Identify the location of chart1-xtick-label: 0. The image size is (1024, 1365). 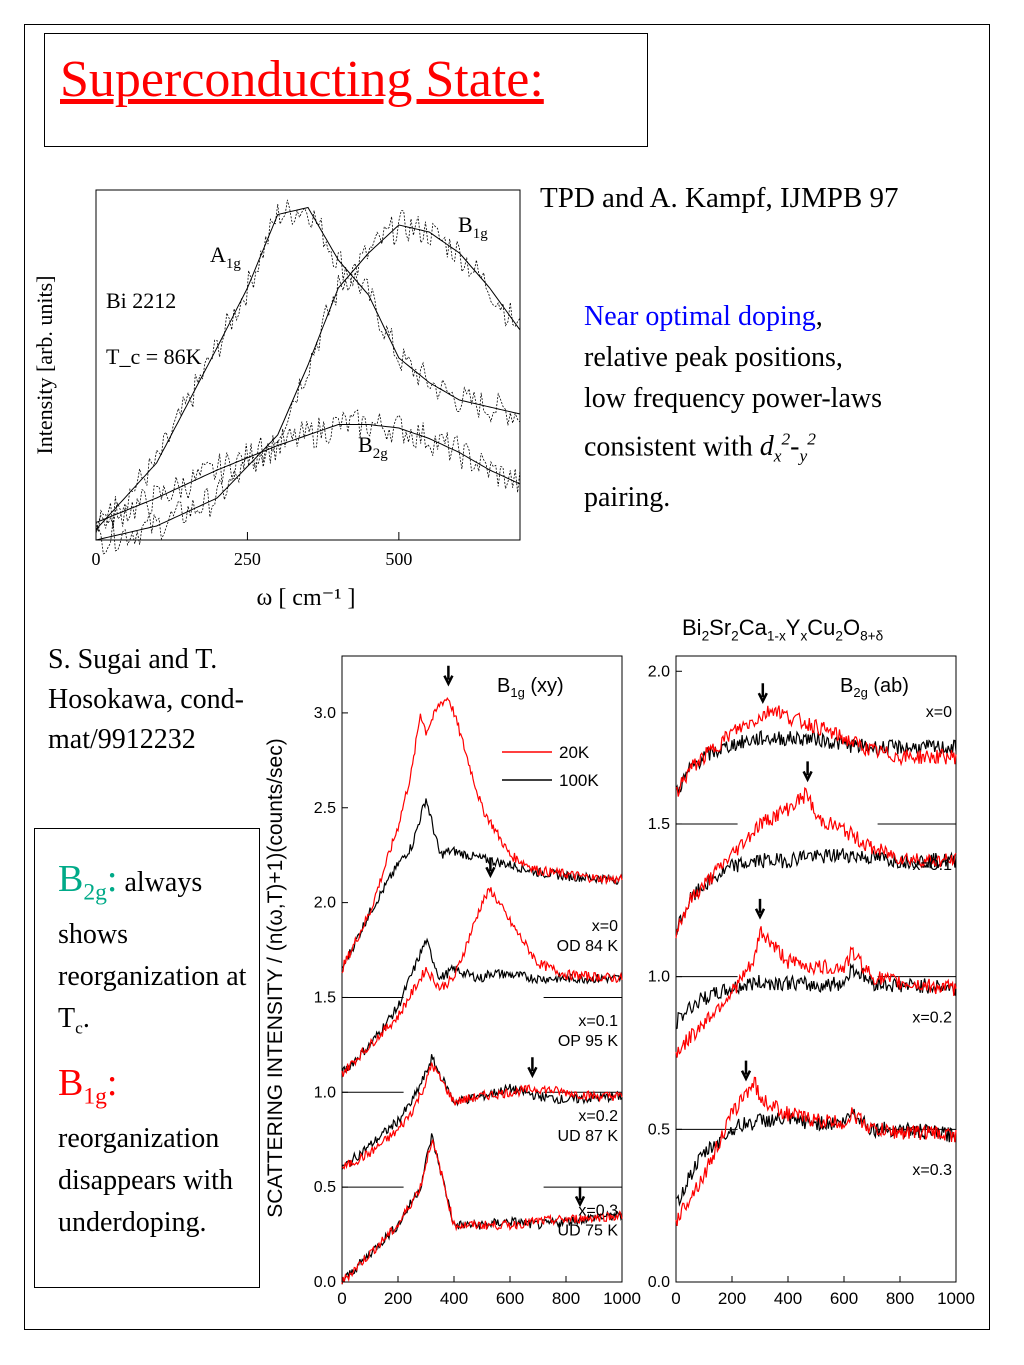
(96, 559).